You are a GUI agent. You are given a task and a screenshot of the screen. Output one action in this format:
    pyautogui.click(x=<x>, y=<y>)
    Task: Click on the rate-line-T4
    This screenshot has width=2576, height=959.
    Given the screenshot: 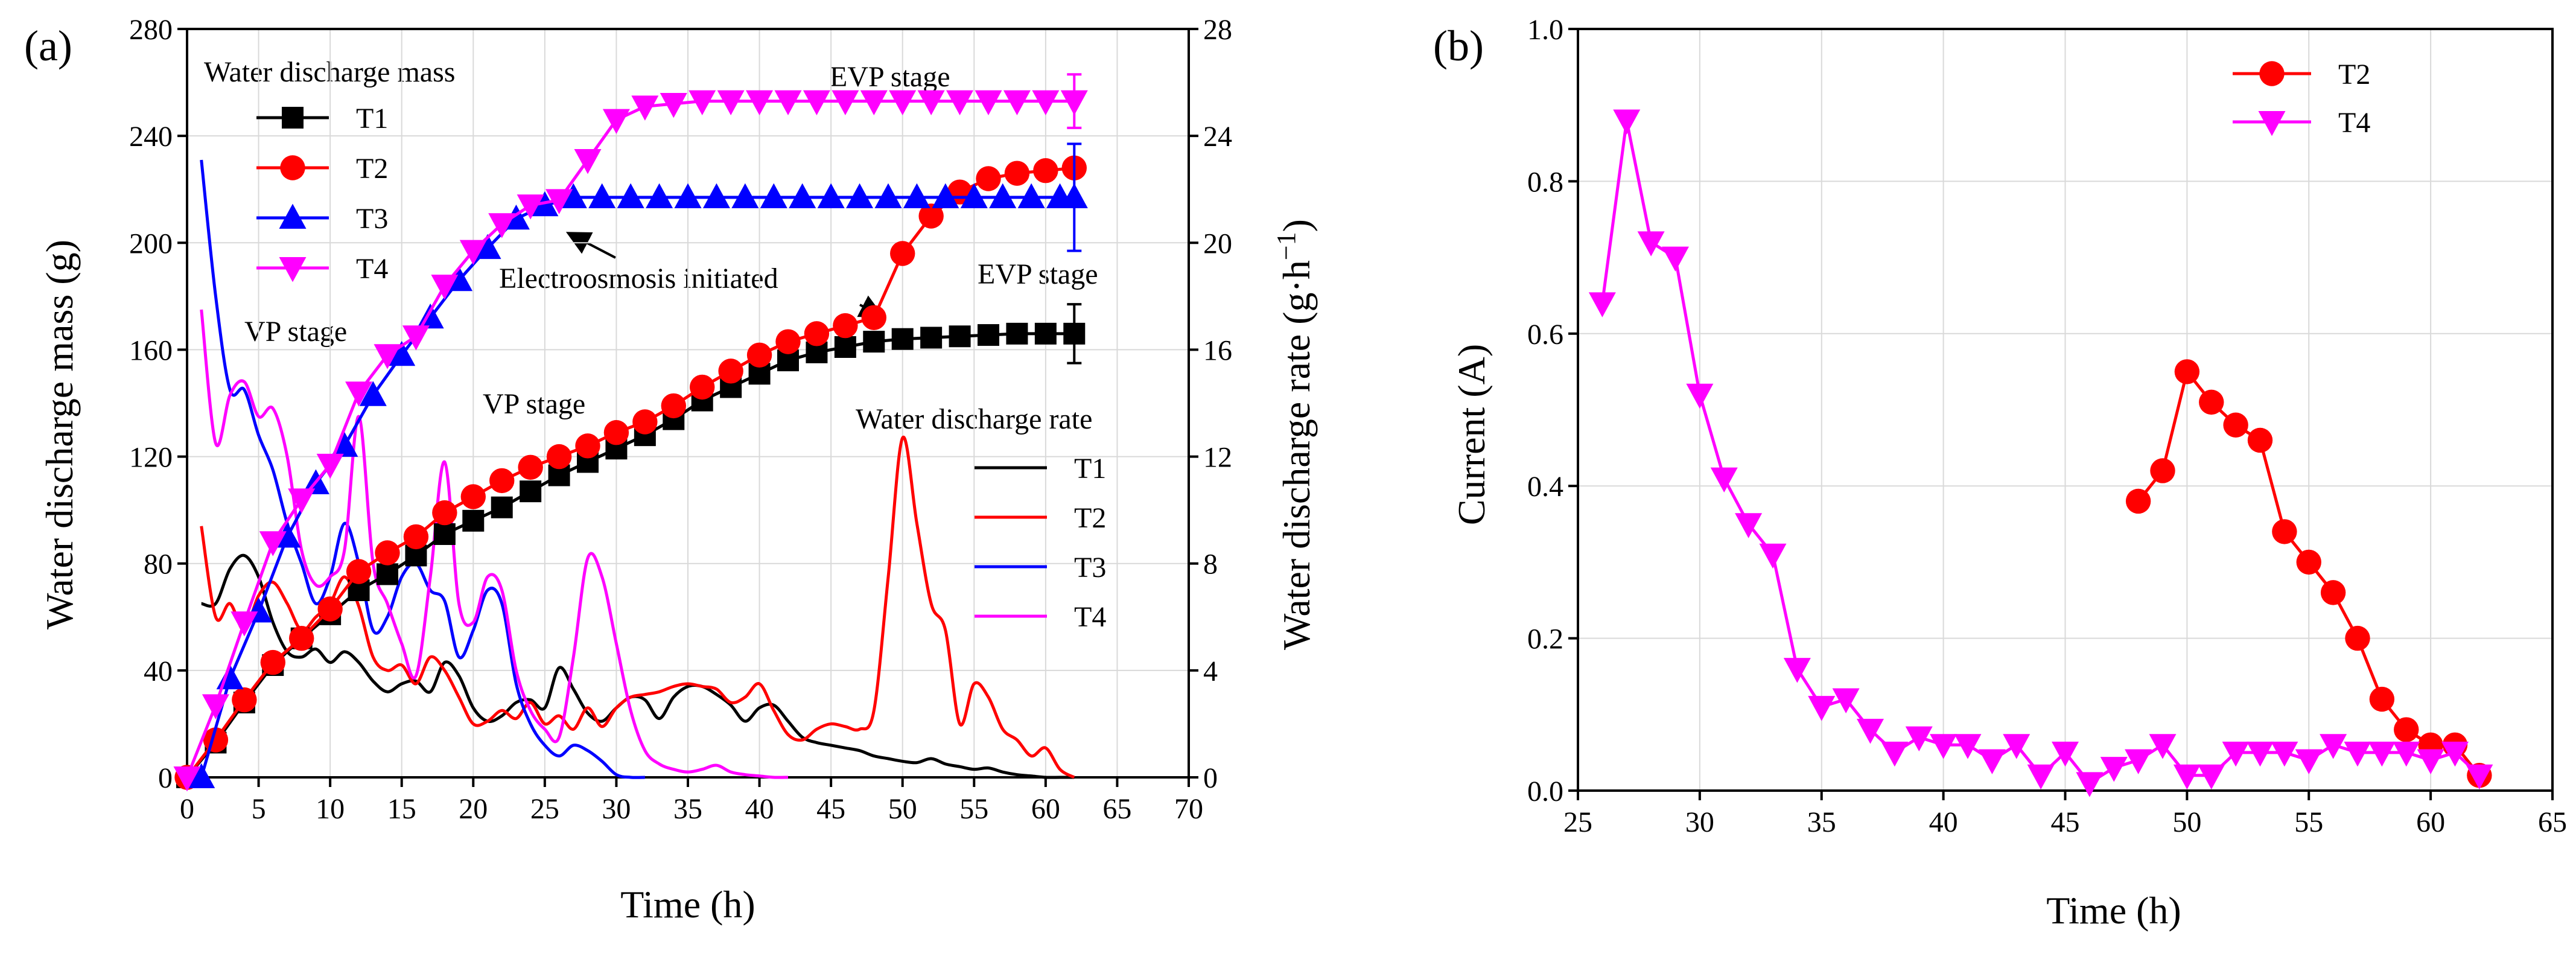 What is the action you would take?
    pyautogui.click(x=495, y=544)
    